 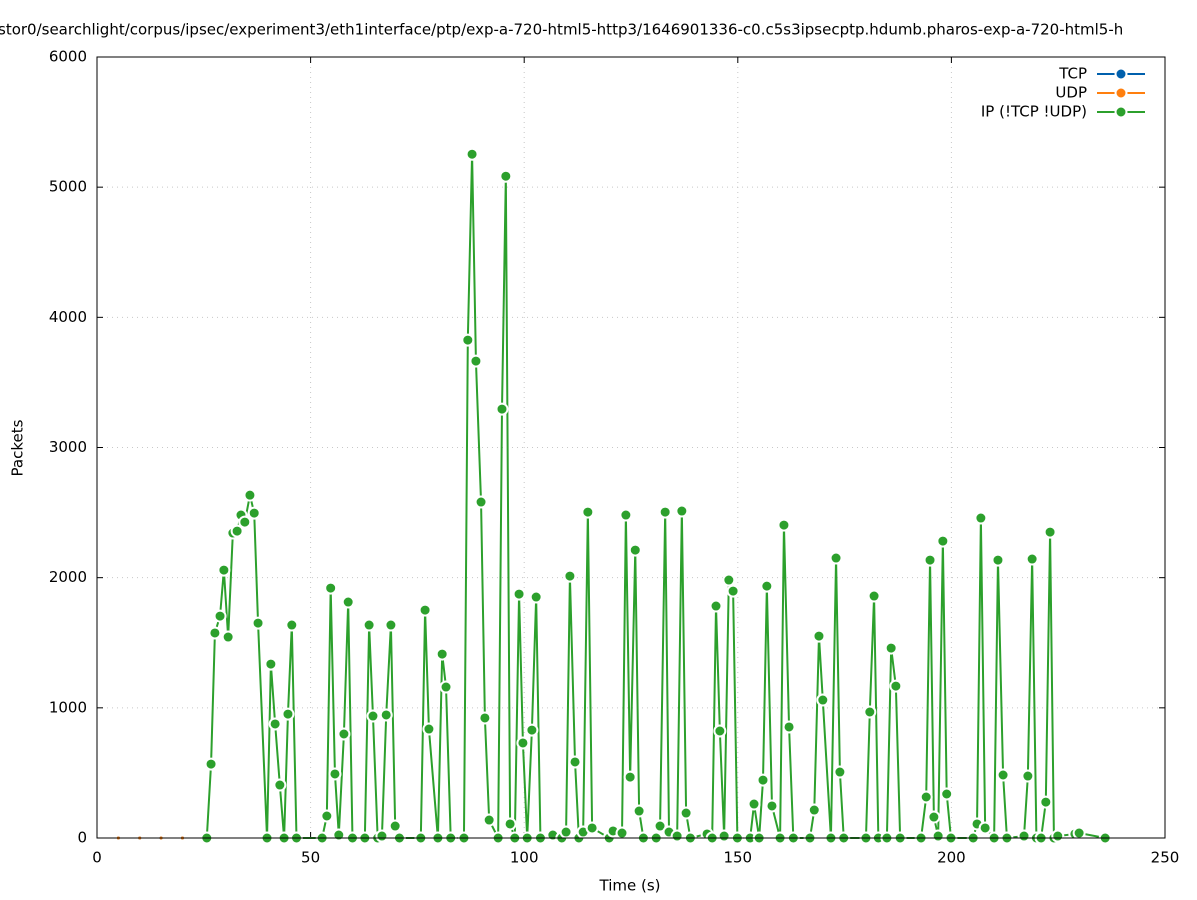 What do you see at coordinates (310, 858) in the screenshot?
I see `x-tick-label: 50` at bounding box center [310, 858].